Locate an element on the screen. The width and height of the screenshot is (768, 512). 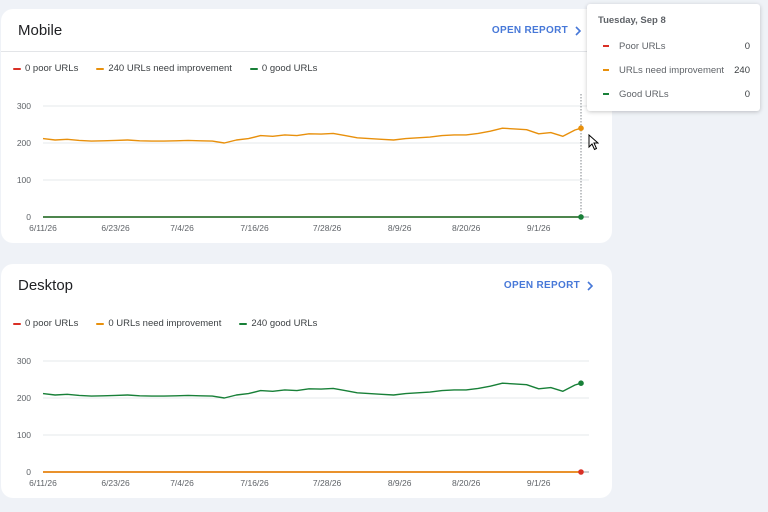
tooltip-row-label: Poor URLs is located at coordinates (642, 46).